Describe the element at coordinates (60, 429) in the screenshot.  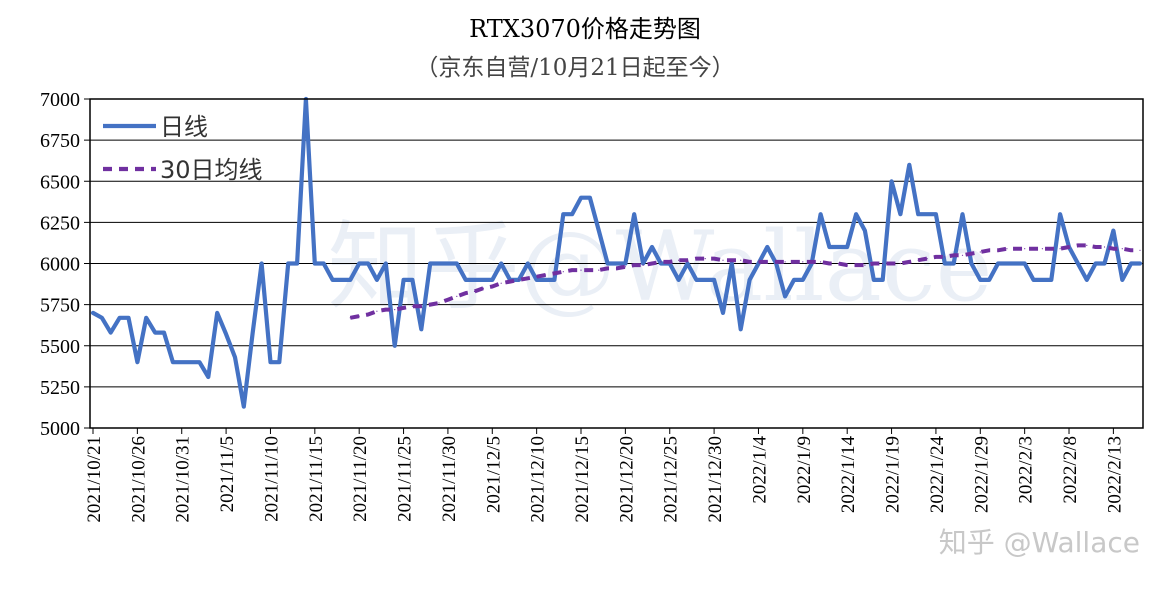
I see `y-tick-label: 5000` at that location.